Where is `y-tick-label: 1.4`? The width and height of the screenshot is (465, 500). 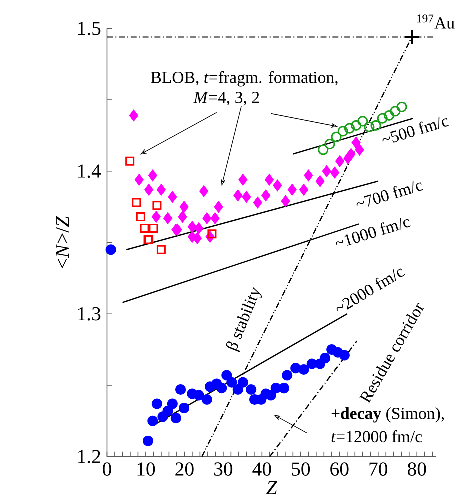 y-tick-label: 1.4 is located at coordinates (90, 171).